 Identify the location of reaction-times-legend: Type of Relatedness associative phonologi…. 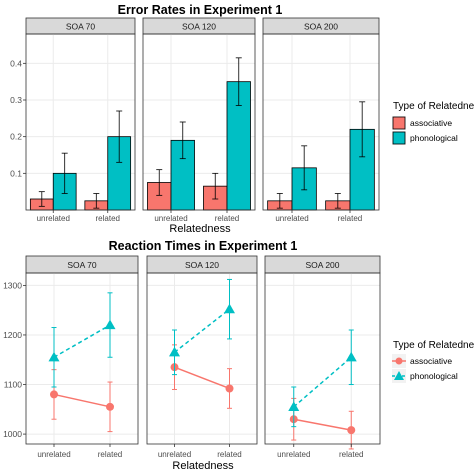
(433, 361).